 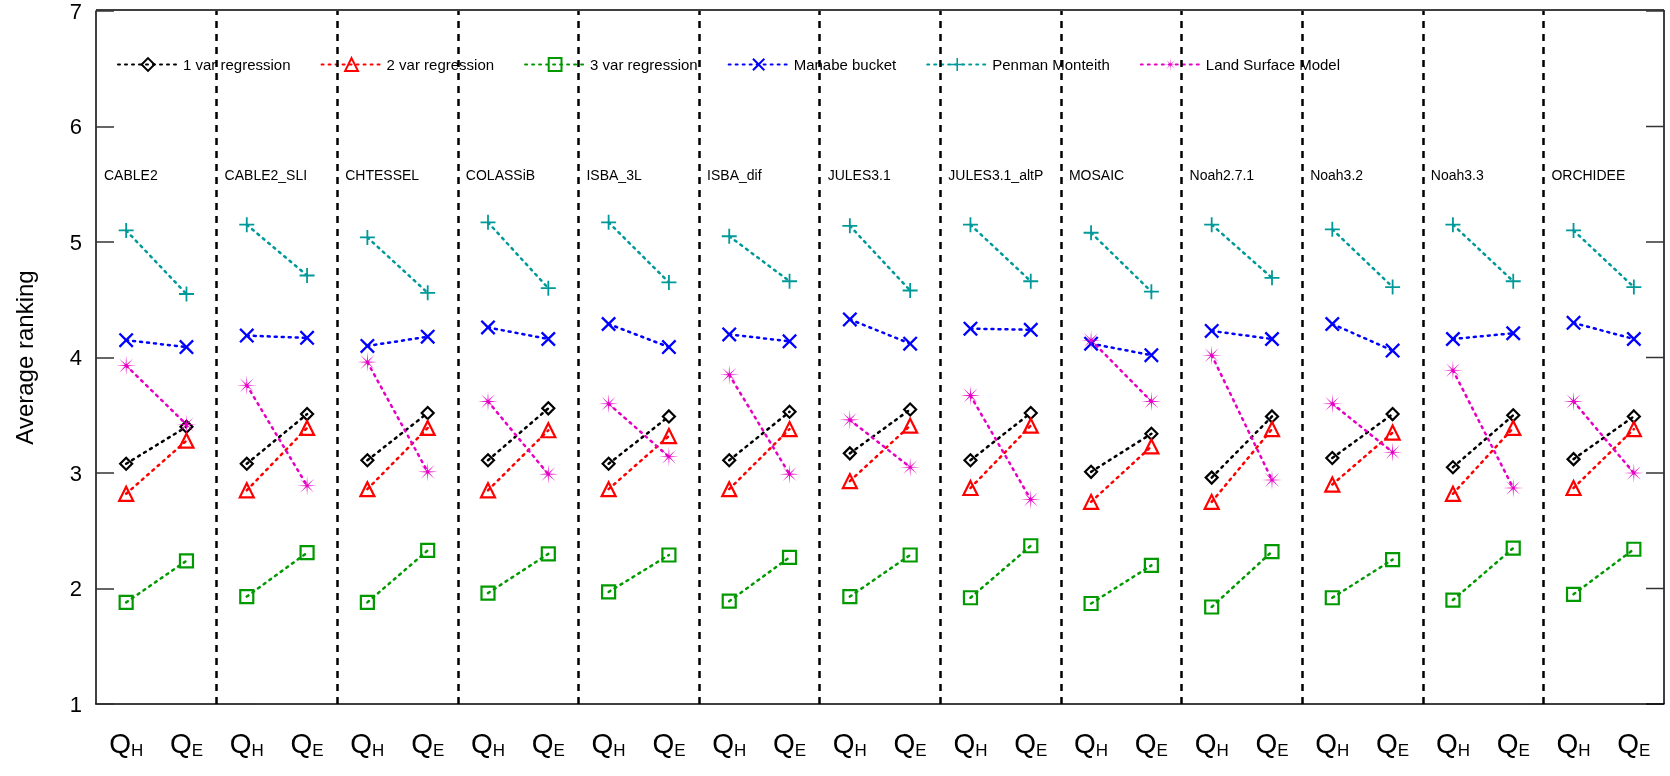 What do you see at coordinates (440, 64) in the screenshot?
I see `legend-label: 2 var regression` at bounding box center [440, 64].